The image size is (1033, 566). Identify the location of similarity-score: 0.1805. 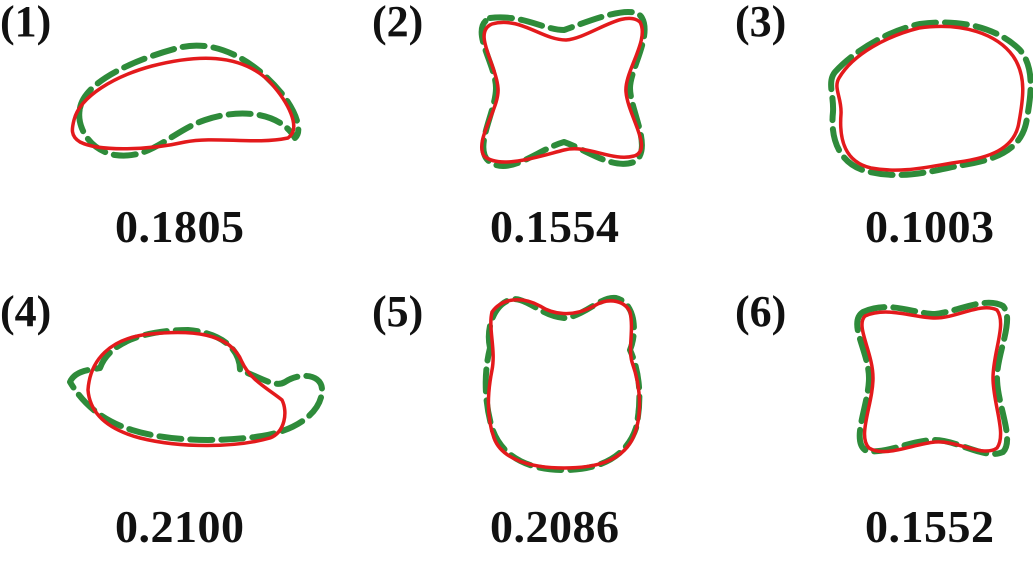
(180, 226).